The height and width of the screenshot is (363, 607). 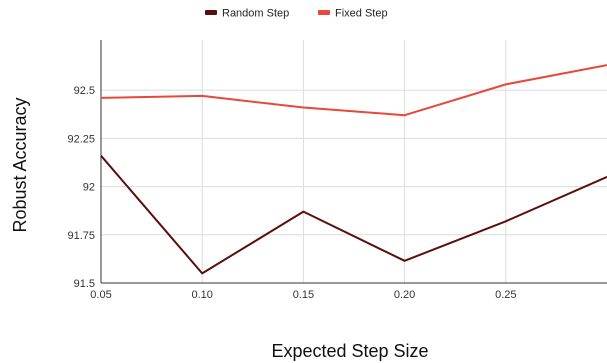 I want to click on legend-label-fixed-step: Fixed Step, so click(x=361, y=14).